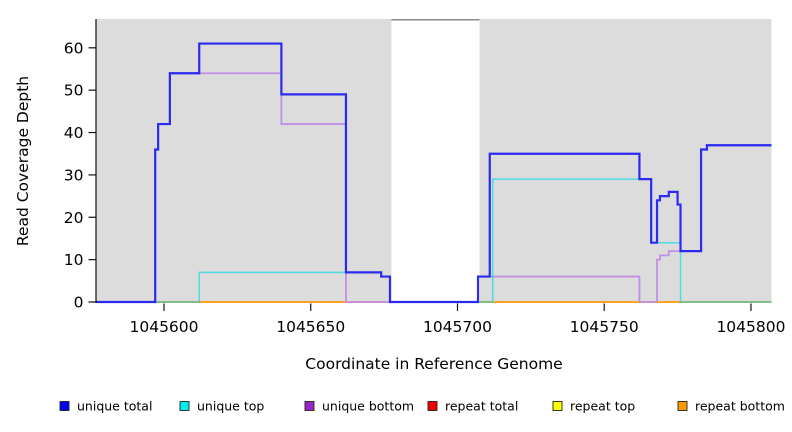 This screenshot has width=792, height=432. What do you see at coordinates (230, 406) in the screenshot?
I see `legend-label-unique-top: unique top` at bounding box center [230, 406].